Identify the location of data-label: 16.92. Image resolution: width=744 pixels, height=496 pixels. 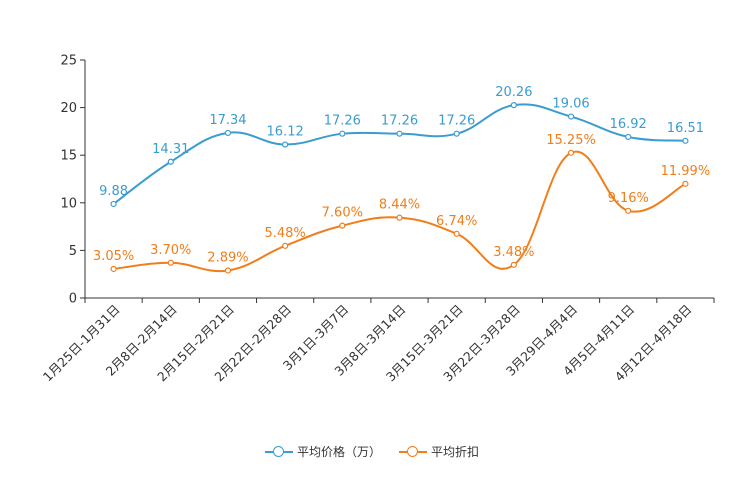
(628, 124).